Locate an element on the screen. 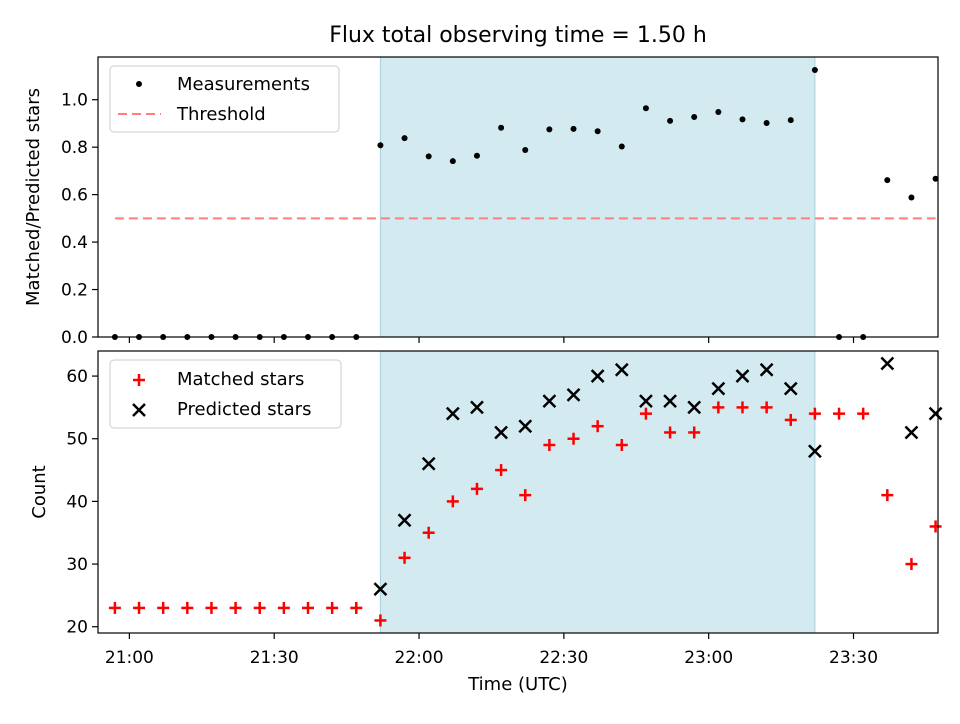 Image resolution: width=960 pixels, height=724 pixels. top-y-tick-label: 0.0 is located at coordinates (74, 338).